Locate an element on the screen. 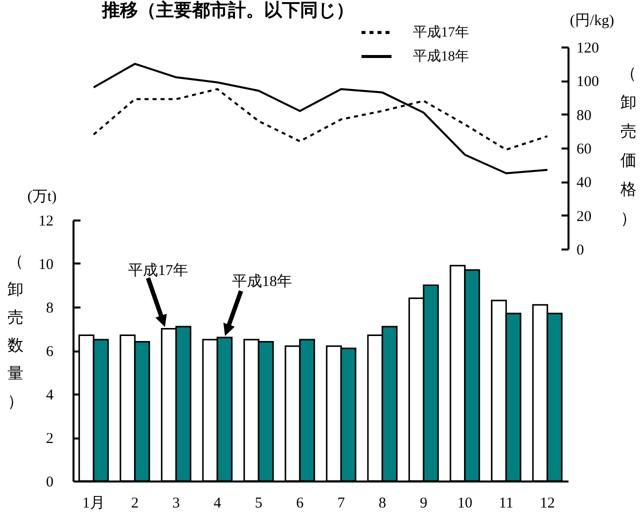 This screenshot has height=520, width=641. x-tick-label: 6 is located at coordinates (300, 504).